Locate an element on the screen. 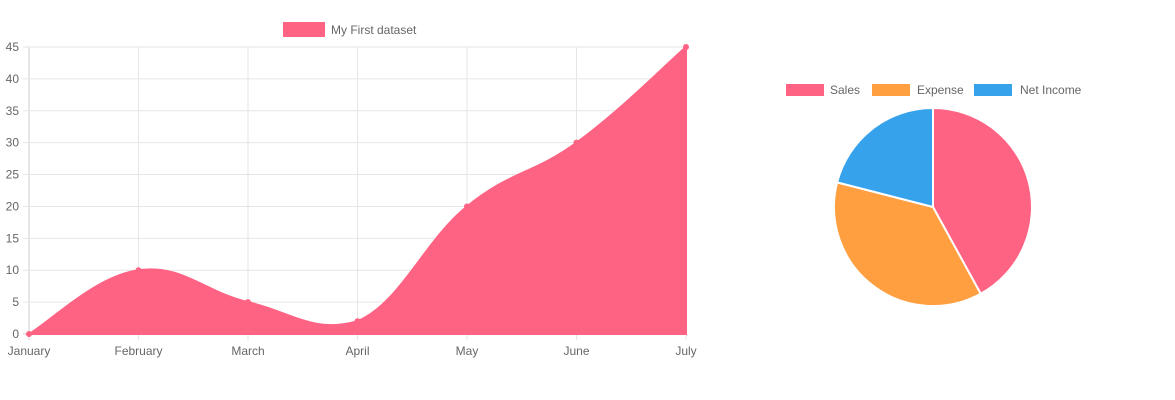 Image resolution: width=1175 pixels, height=400 pixels. legend-label-sales: Sales is located at coordinates (845, 90).